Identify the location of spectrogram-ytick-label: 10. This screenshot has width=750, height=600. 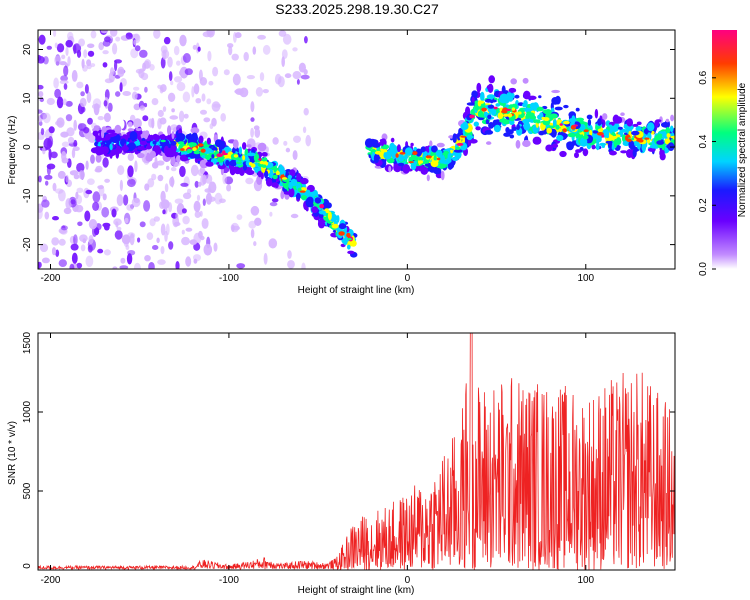
(27, 98).